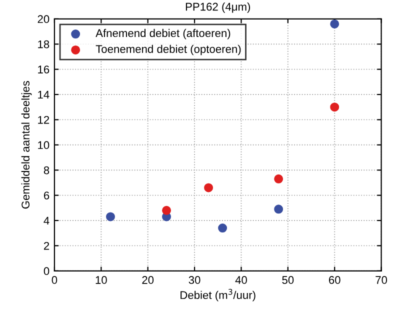  What do you see at coordinates (47, 170) in the screenshot?
I see `y-tick-label: 8` at bounding box center [47, 170].